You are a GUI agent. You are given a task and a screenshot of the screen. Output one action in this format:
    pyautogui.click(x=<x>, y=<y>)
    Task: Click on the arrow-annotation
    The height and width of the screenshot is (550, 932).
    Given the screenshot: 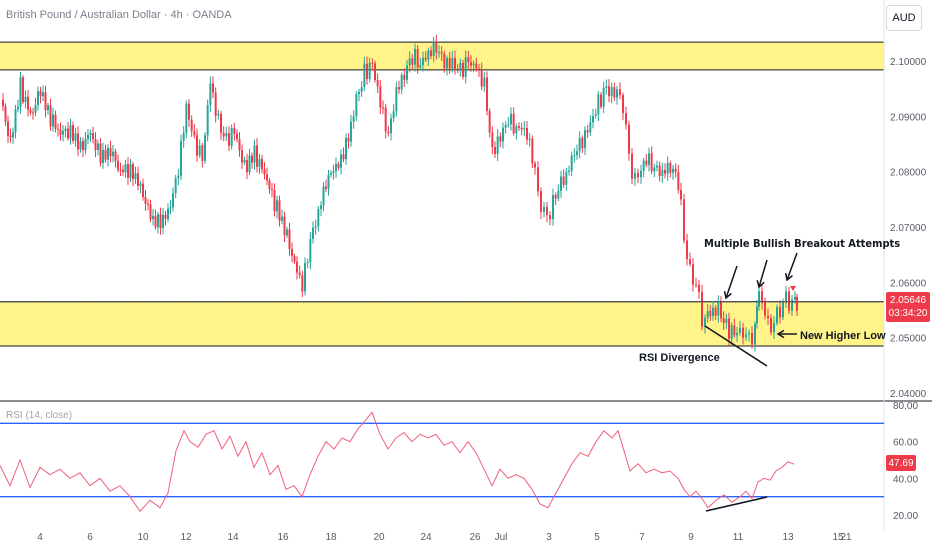 What is the action you would take?
    pyautogui.click(x=786, y=334)
    